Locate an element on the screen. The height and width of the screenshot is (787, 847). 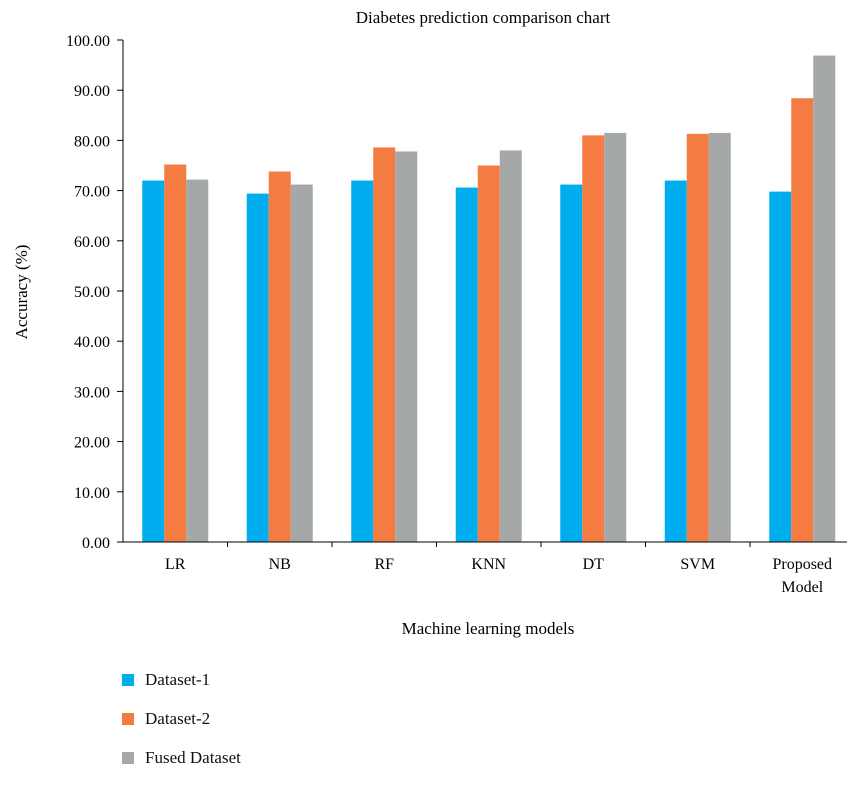
x-category-label: KNN is located at coordinates (488, 564).